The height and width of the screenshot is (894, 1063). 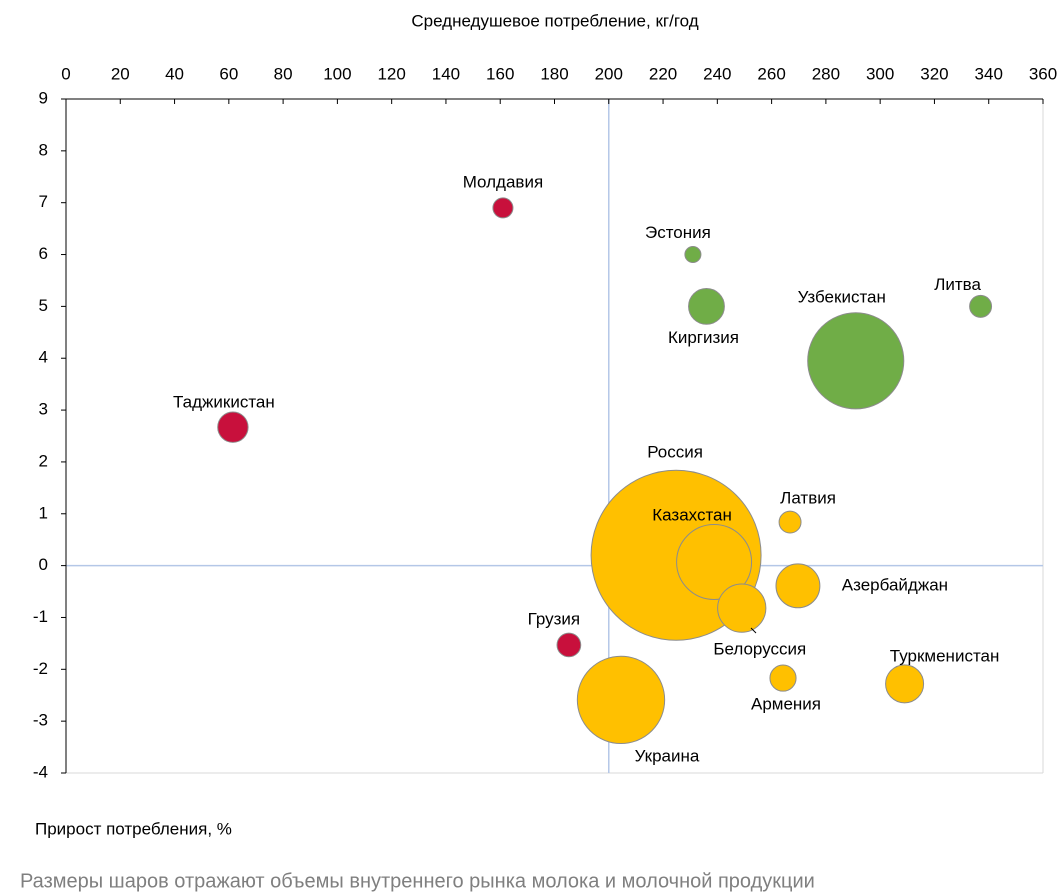 I want to click on y-tick-label: 9, so click(x=43, y=97).